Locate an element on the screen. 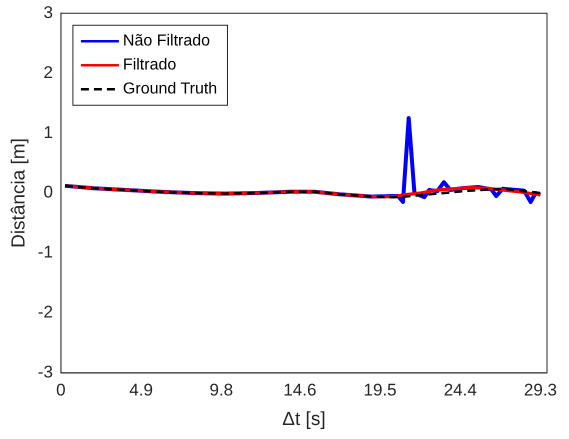 The height and width of the screenshot is (439, 569). x-tick-label: 9.8 is located at coordinates (221, 390).